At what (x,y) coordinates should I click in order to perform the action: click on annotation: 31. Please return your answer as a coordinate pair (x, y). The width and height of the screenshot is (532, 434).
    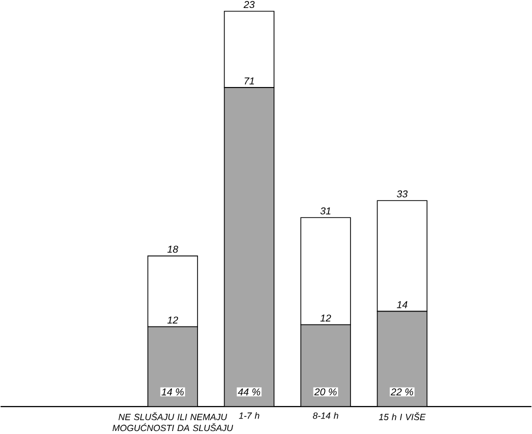
    Looking at the image, I should click on (325, 210).